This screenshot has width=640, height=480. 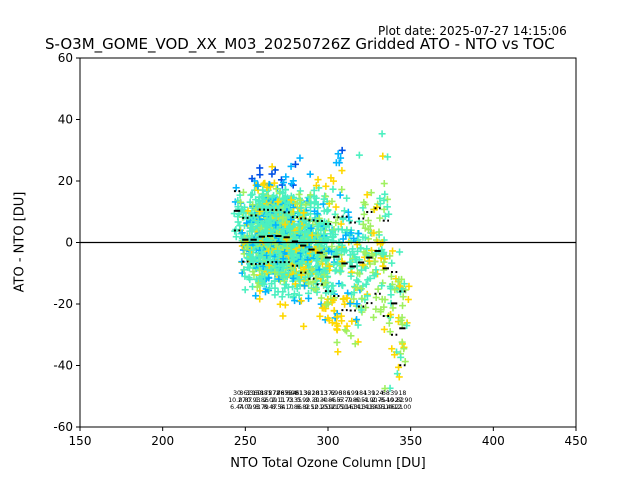 I want to click on x-axis: 150 200 250 300 350 400 450, so click(x=328, y=437).